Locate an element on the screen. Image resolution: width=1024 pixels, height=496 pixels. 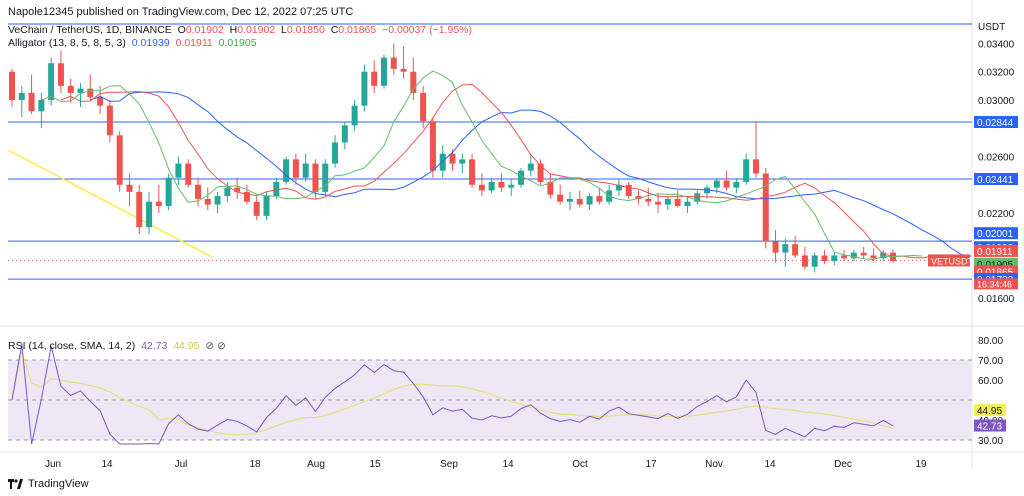
rsi-ma-label: 44.95 is located at coordinates (989, 411).